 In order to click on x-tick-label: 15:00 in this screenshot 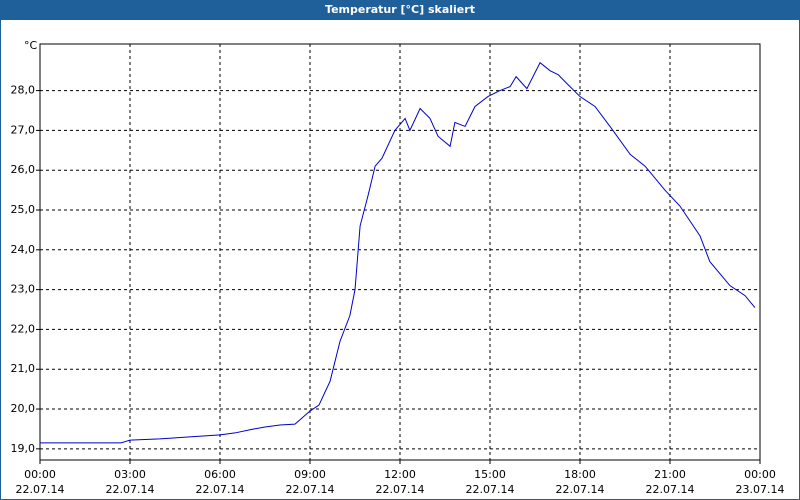, I will do `click(490, 474)`.